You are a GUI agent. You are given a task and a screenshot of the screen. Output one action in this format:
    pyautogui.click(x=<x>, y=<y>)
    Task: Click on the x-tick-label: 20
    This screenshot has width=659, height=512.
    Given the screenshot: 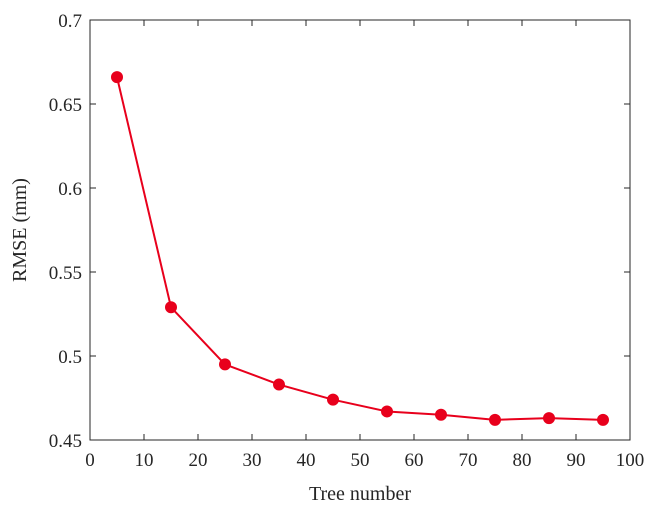 What is the action you would take?
    pyautogui.click(x=198, y=460)
    